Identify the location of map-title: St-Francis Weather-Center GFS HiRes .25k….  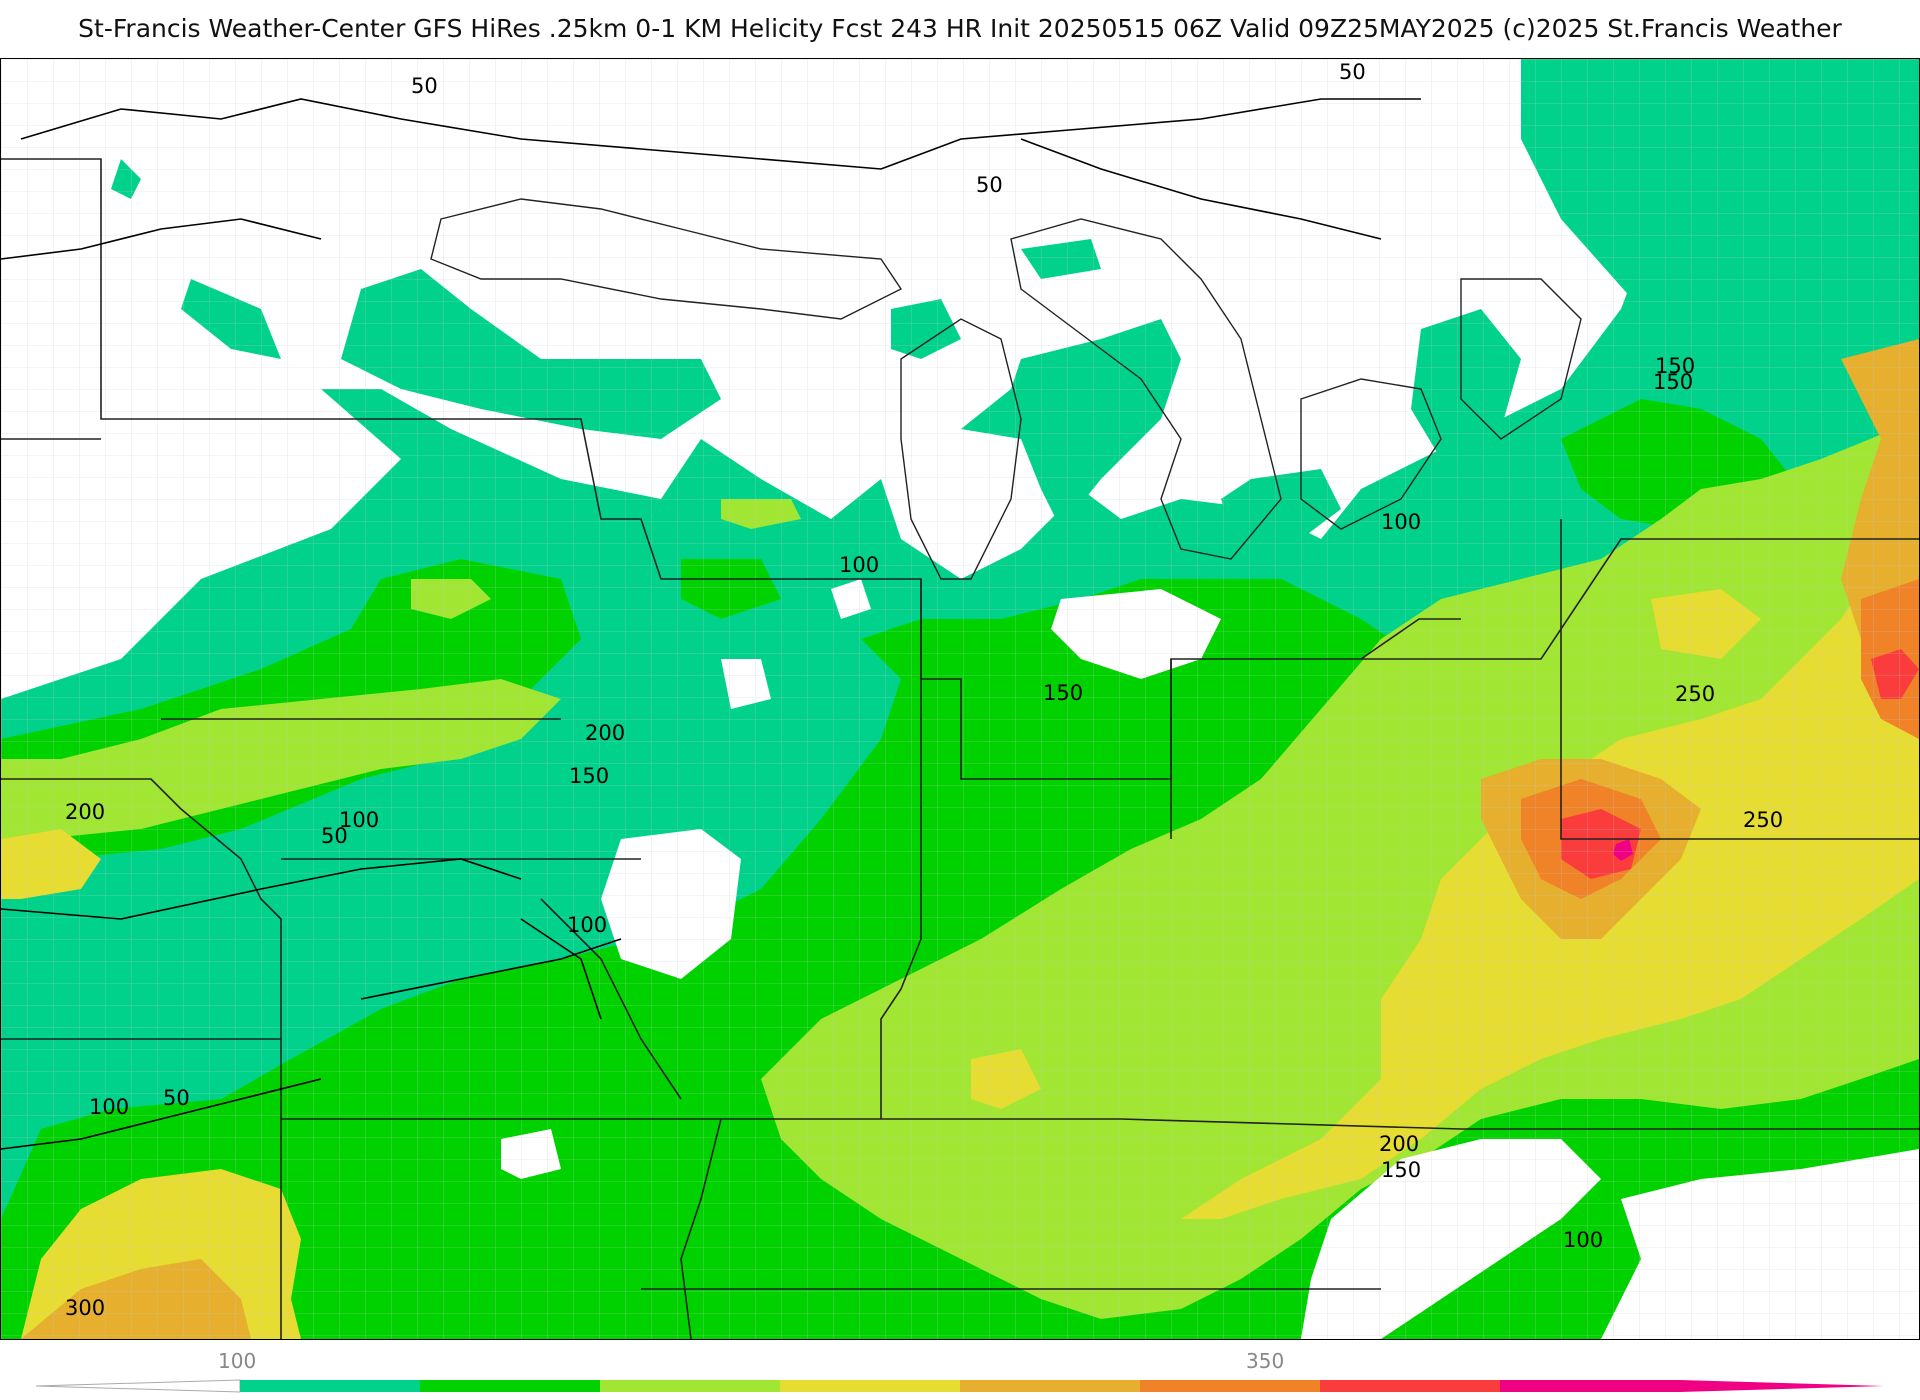
(960, 28).